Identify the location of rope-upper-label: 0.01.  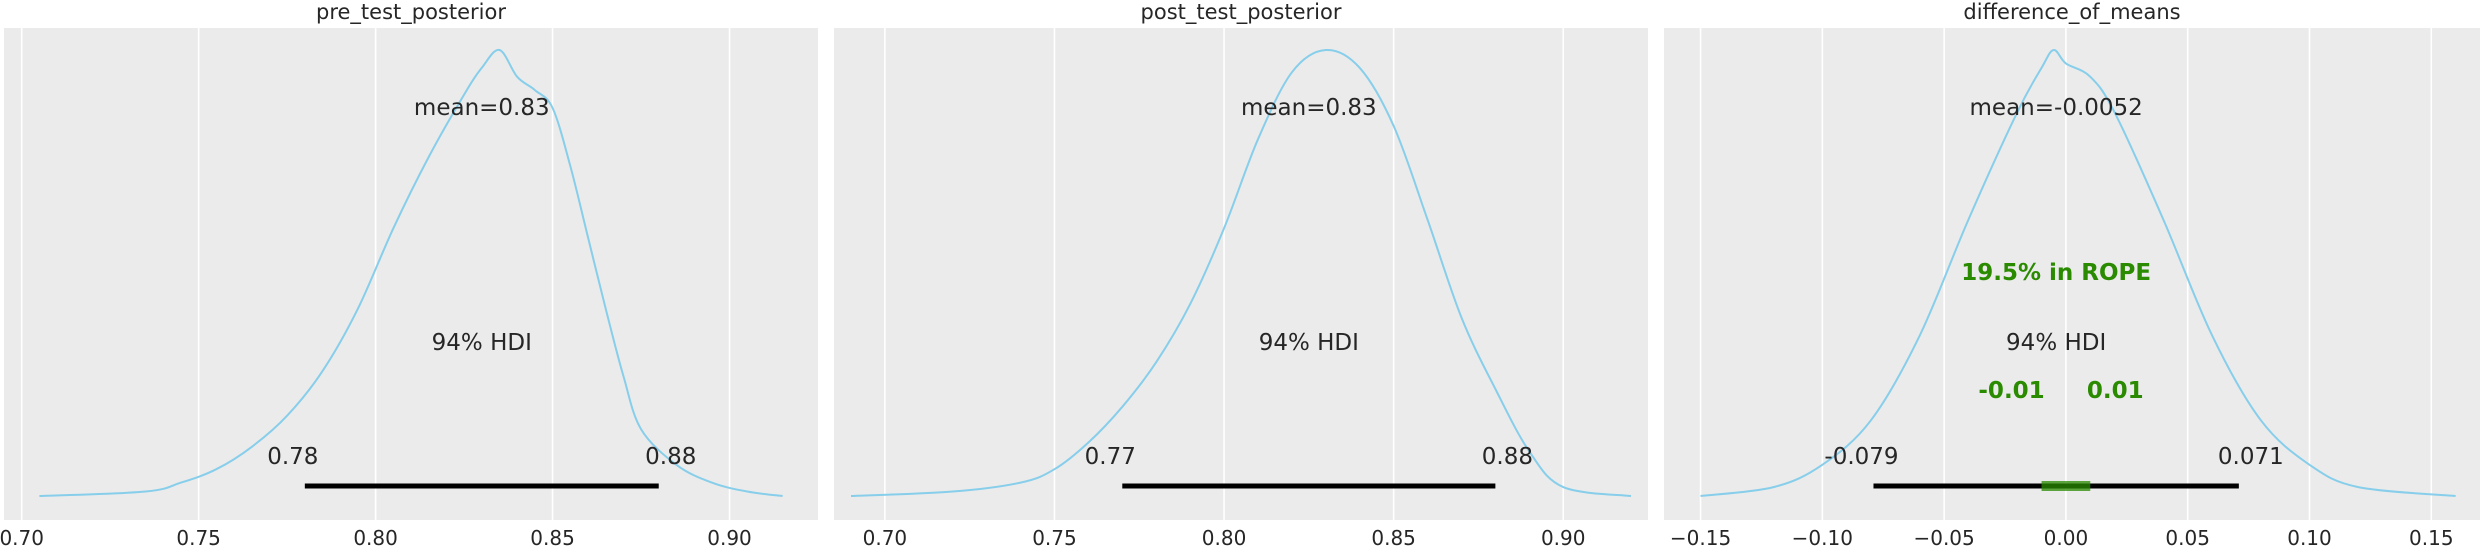
(2115, 391).